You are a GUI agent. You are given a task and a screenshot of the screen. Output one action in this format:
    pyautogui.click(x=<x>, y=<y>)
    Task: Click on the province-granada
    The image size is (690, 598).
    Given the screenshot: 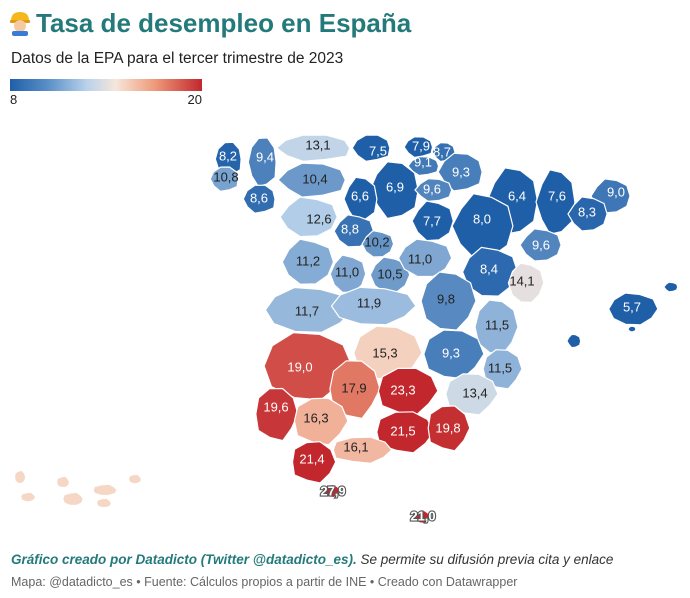 What is the action you would take?
    pyautogui.click(x=405, y=432)
    